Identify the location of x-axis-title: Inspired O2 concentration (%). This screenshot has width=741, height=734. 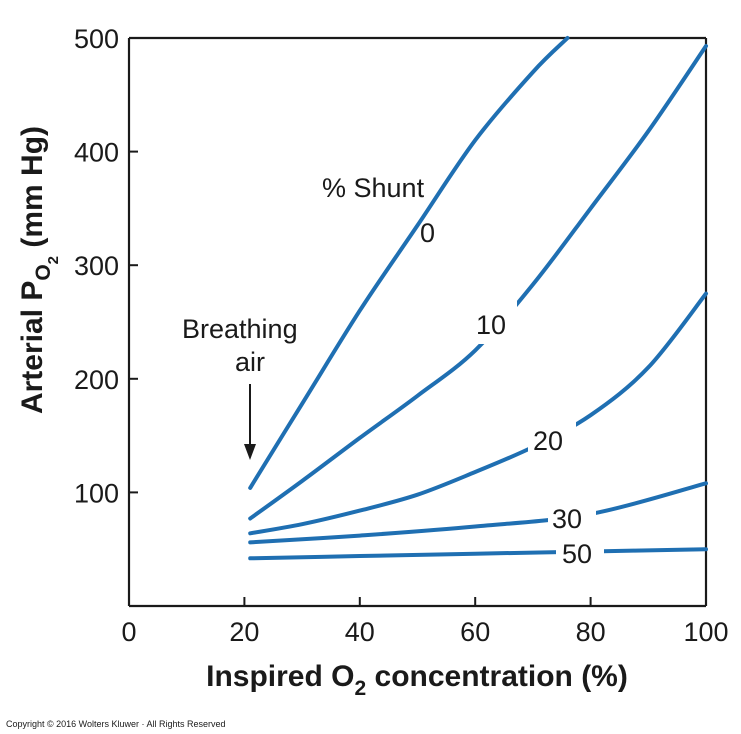
(417, 680).